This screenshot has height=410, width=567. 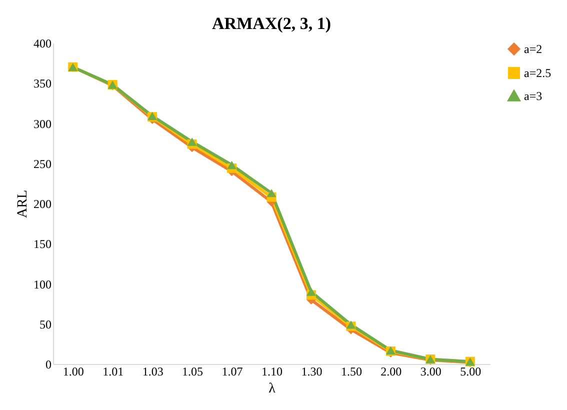 What do you see at coordinates (471, 371) in the screenshot?
I see `x-tick-label: 5.00` at bounding box center [471, 371].